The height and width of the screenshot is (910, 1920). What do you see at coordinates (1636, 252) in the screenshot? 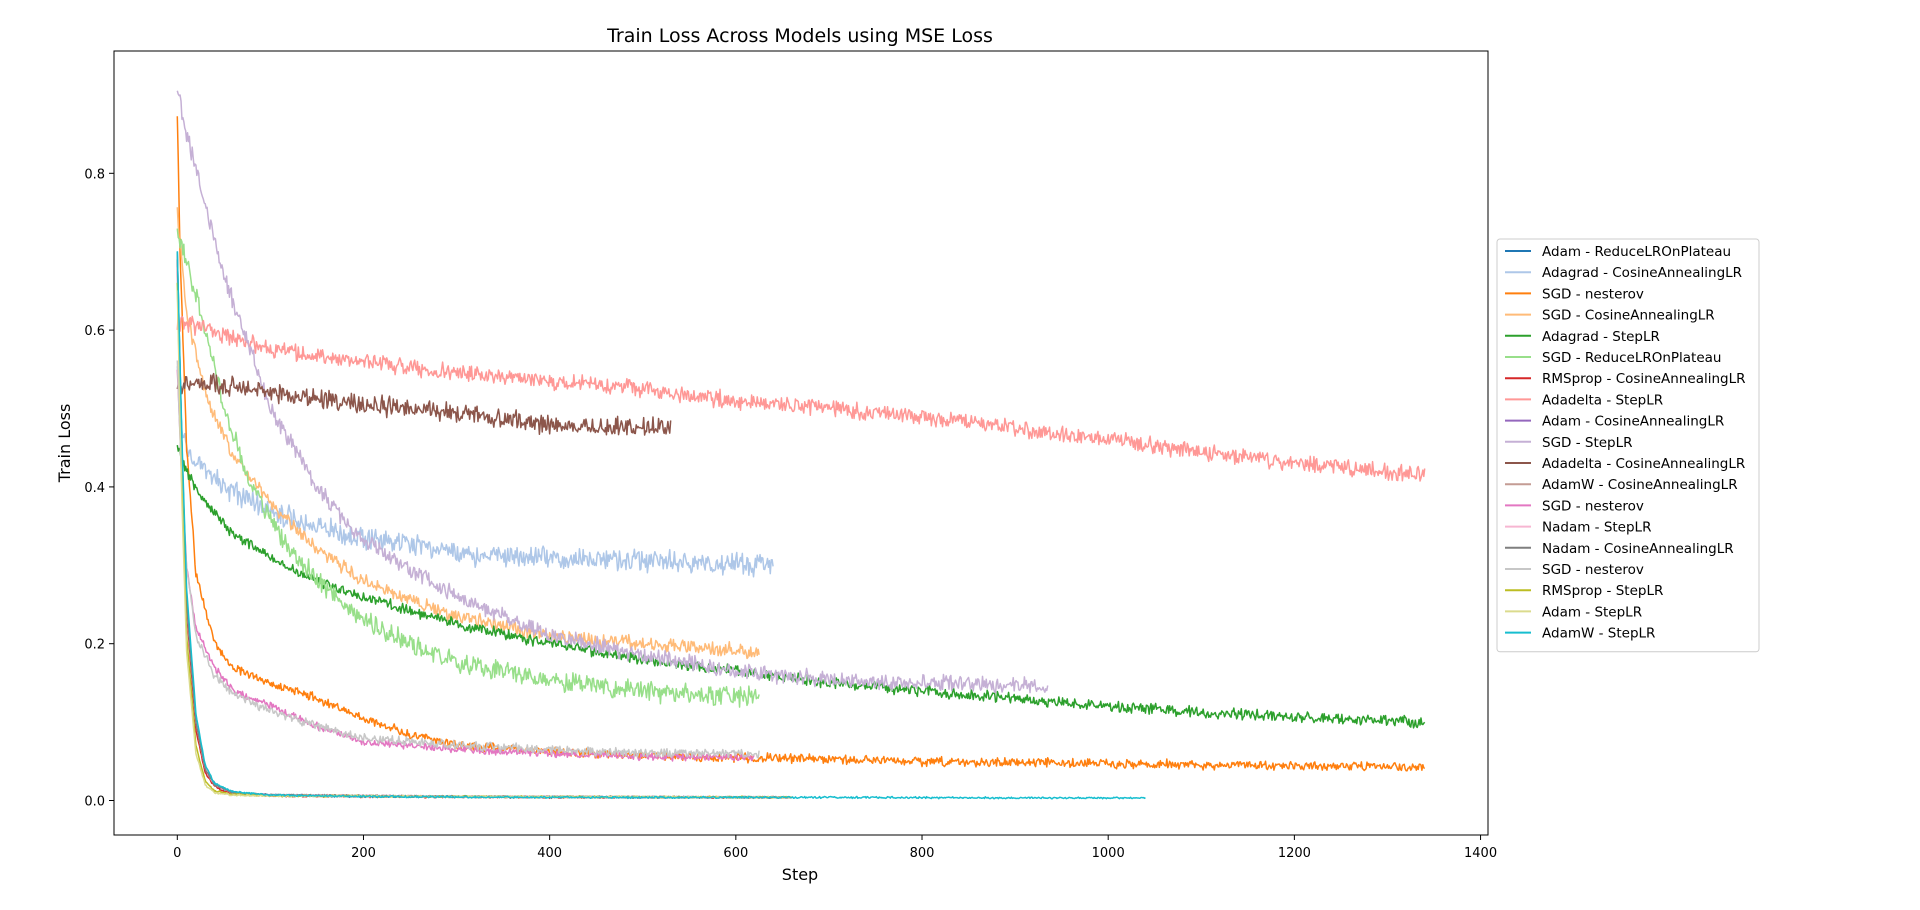
I see `legend-label: Adam - ReduceLROnPlateau` at bounding box center [1636, 252].